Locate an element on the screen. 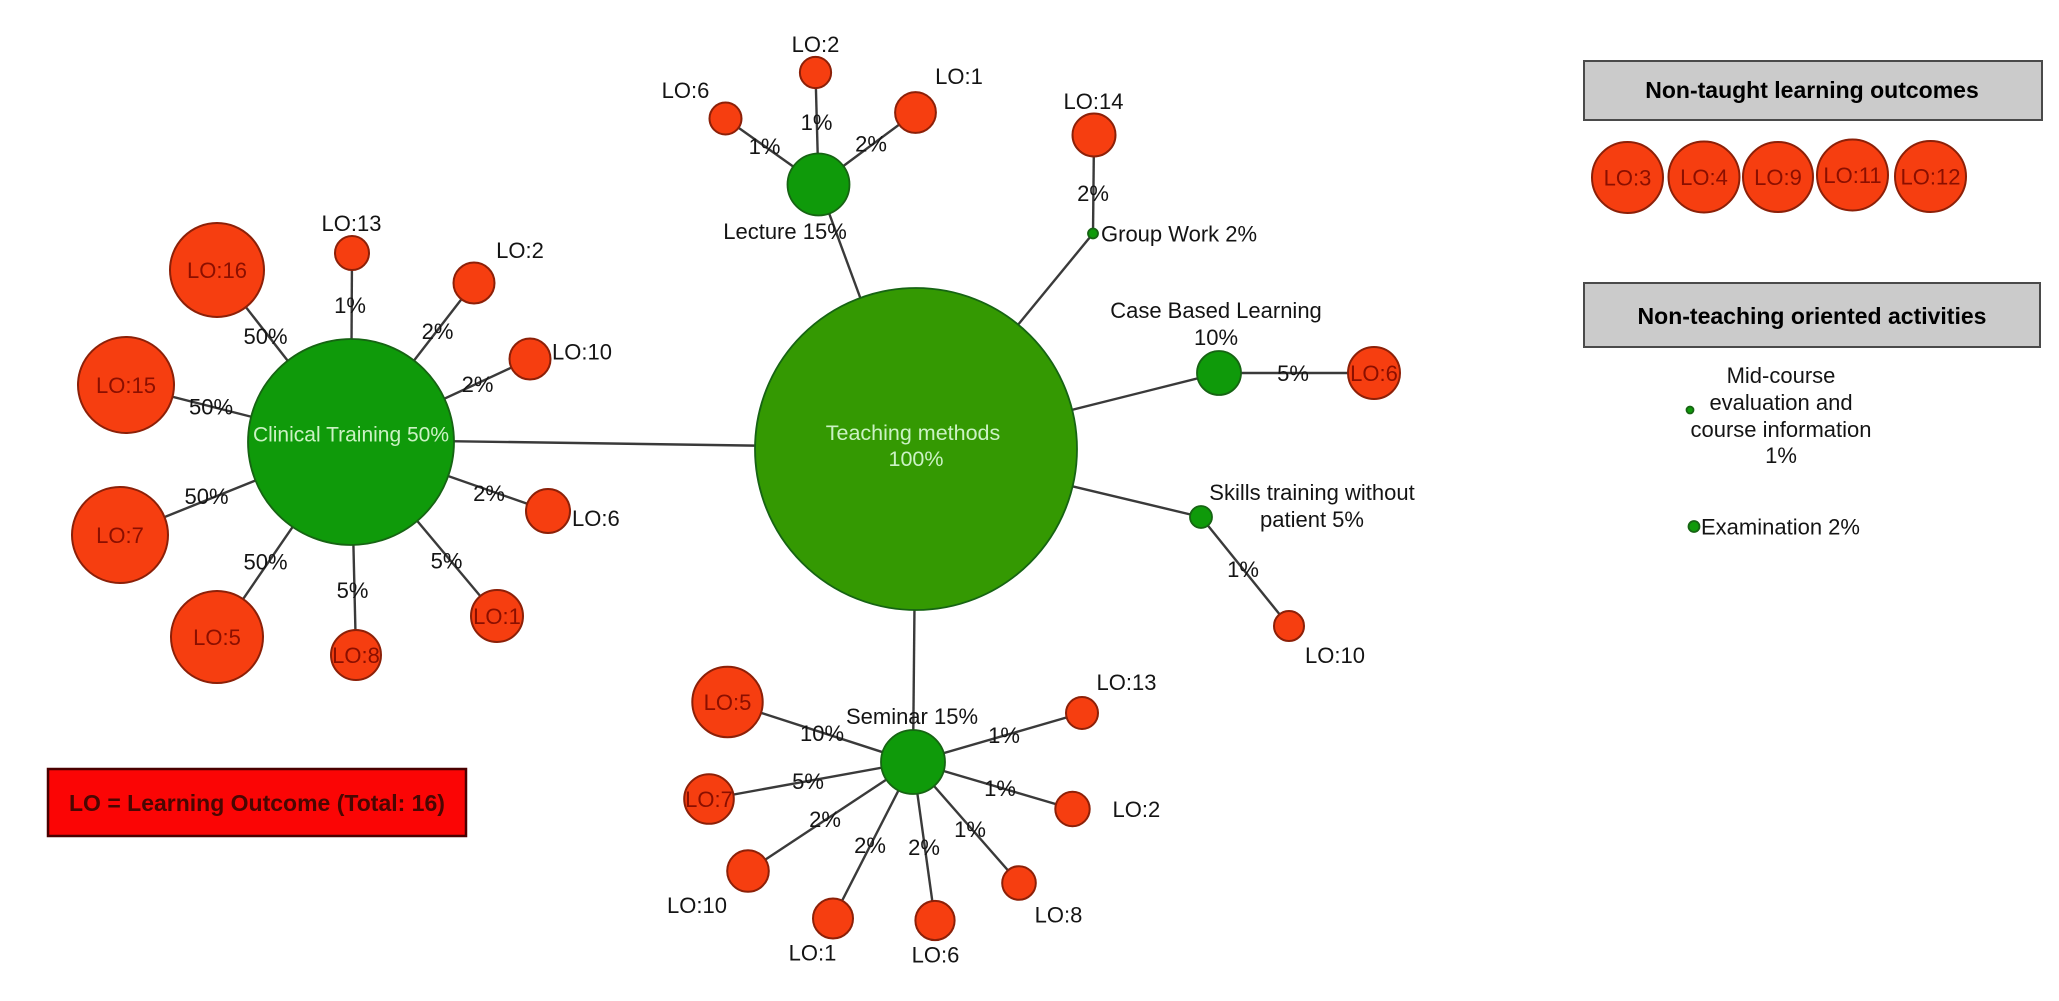  svg-text: Mid-course is located at coordinates (1781, 375).